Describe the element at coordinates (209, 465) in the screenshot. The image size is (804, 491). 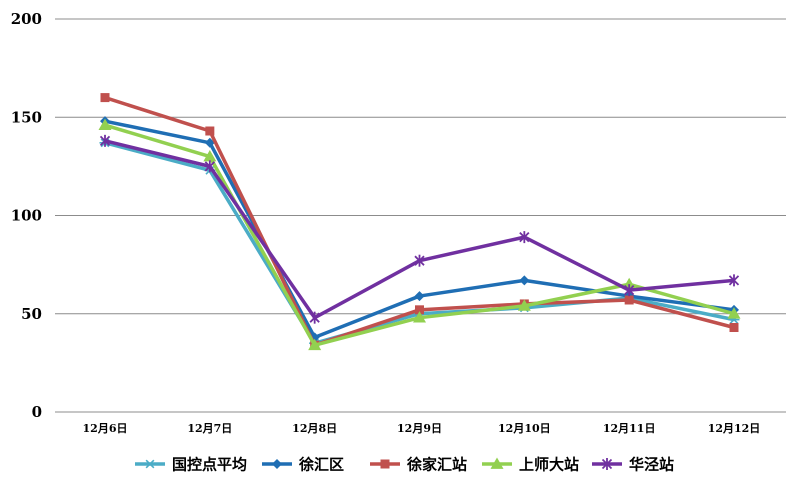
I see `legend-label: 国控点平均` at that location.